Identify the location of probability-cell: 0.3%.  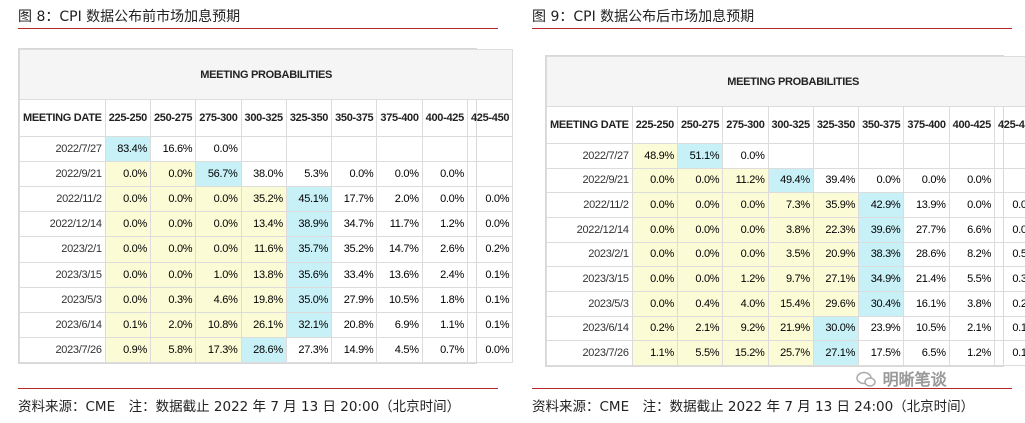
(1009, 279).